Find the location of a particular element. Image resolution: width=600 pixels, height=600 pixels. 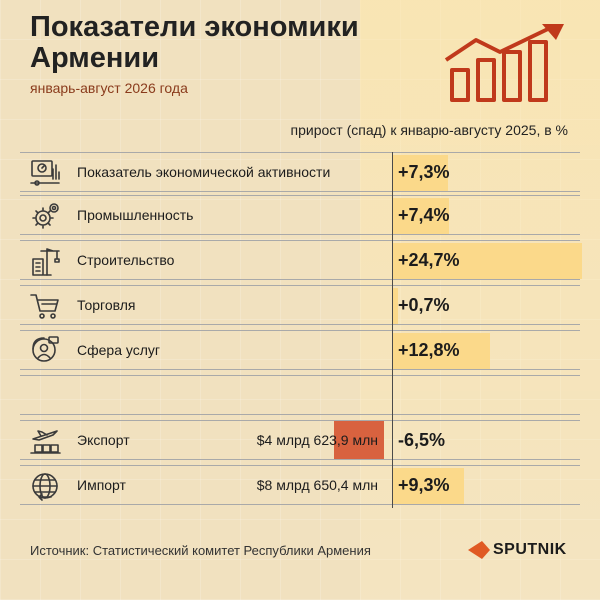

bar-negative is located at coordinates (359, 440).